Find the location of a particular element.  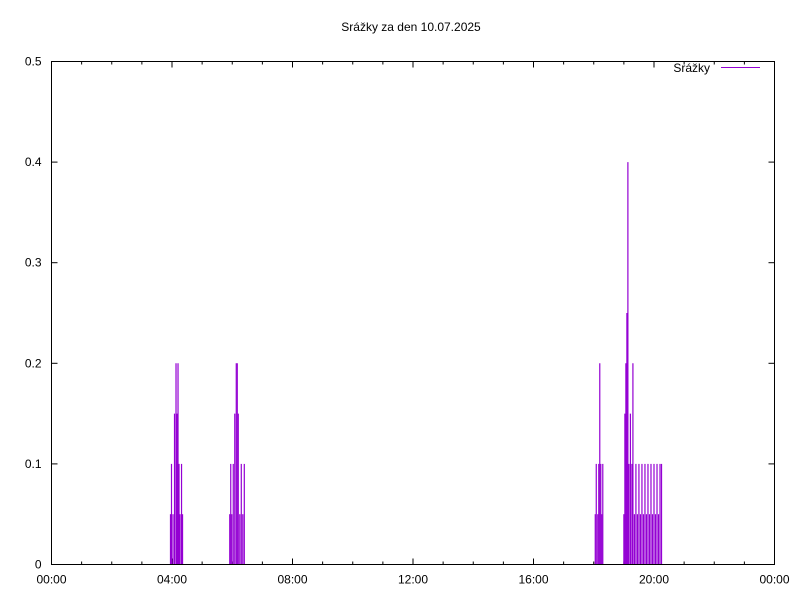

y-tick-label: 0.3 is located at coordinates (33, 263).